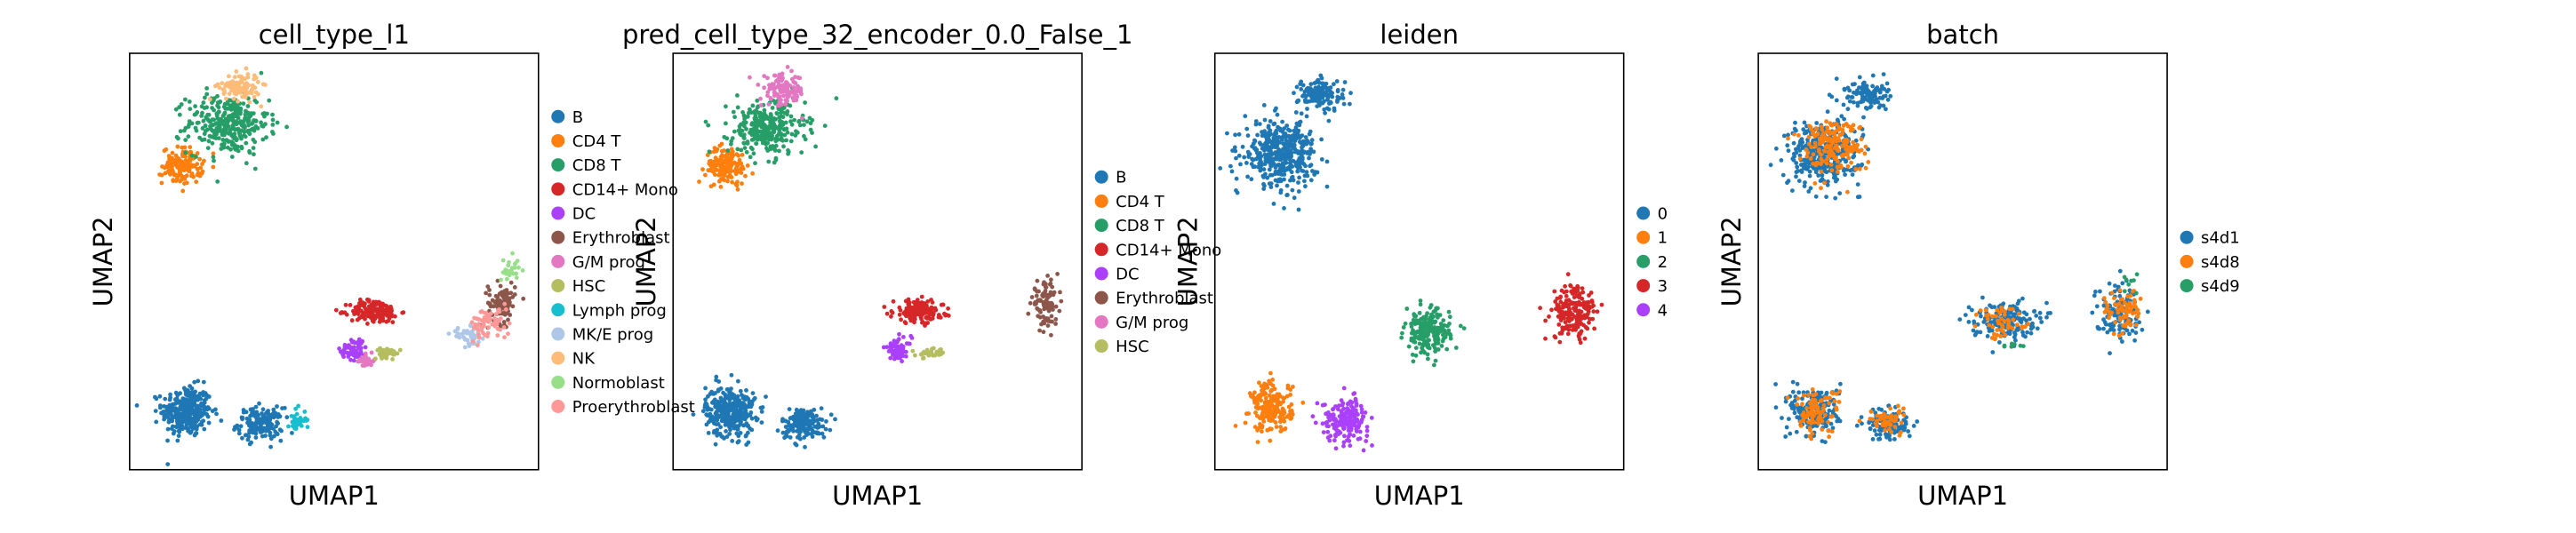  What do you see at coordinates (214, 422) in the screenshot?
I see `series-b` at bounding box center [214, 422].